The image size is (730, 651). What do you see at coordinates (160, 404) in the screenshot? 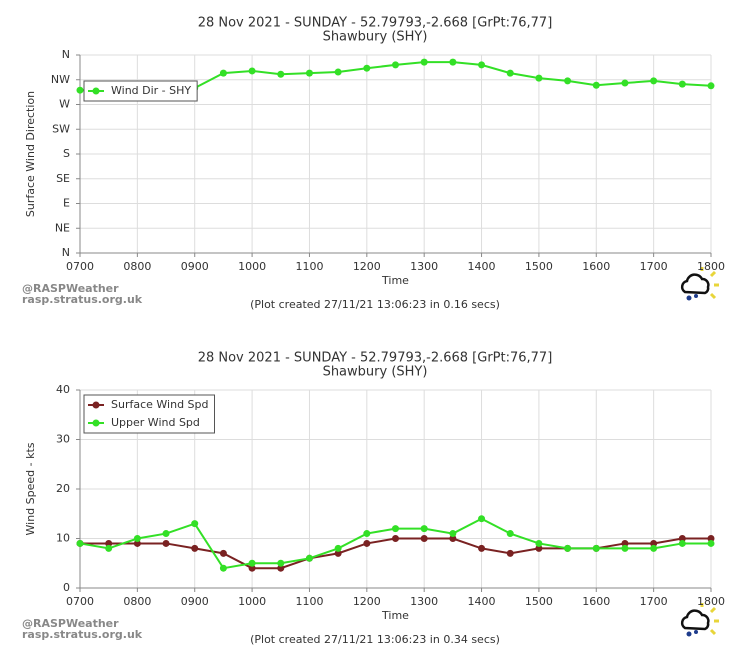
I see `legend-label: Surface Wind Spd` at bounding box center [160, 404].